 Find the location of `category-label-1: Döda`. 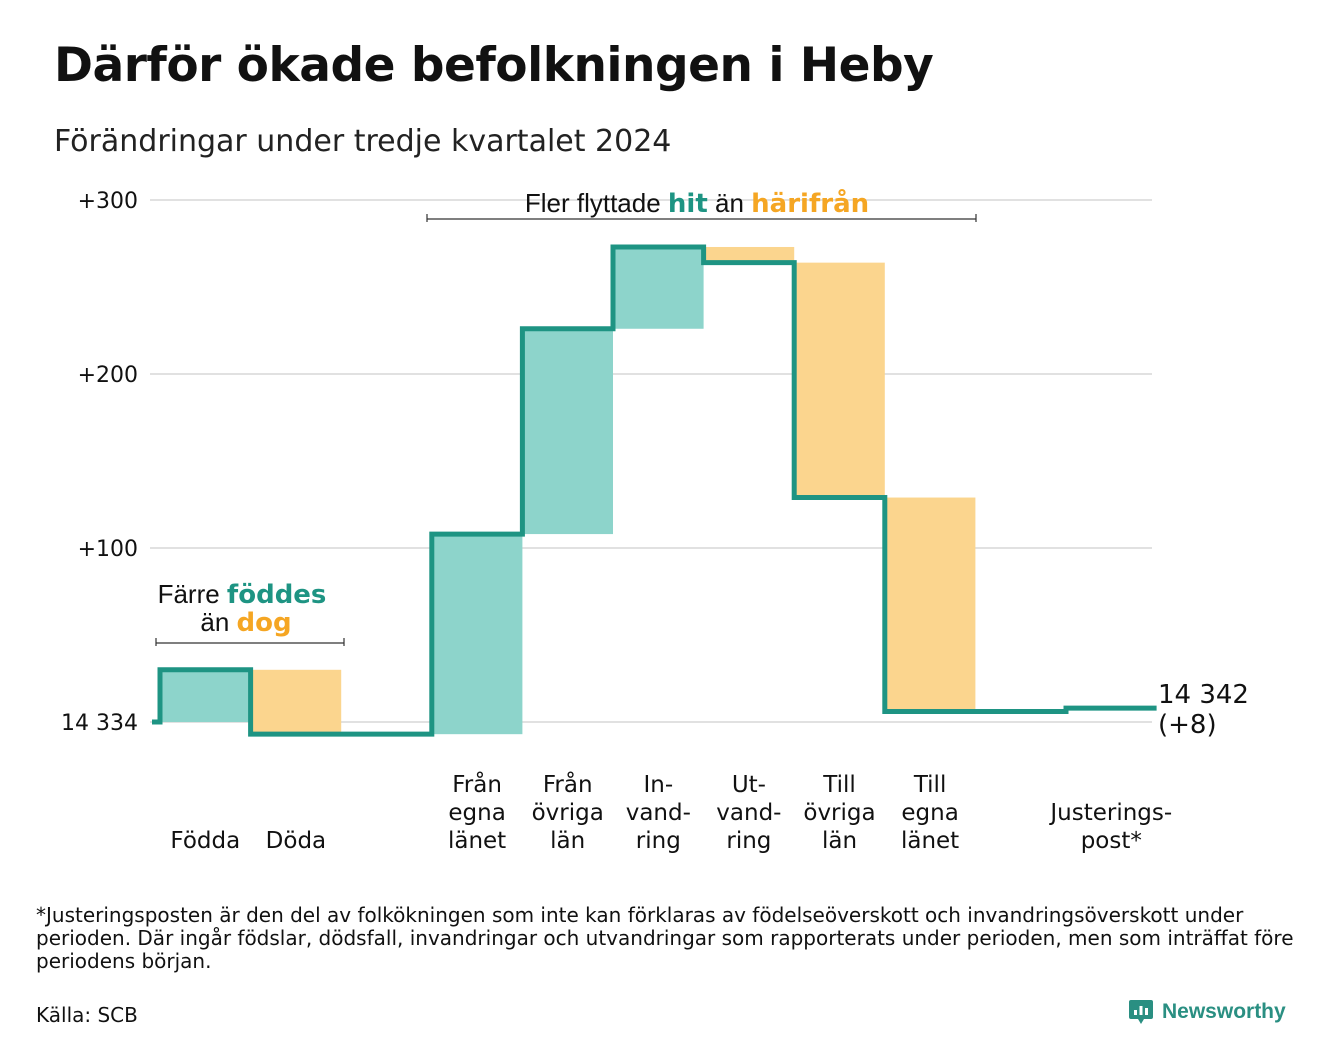

category-label-1: Döda is located at coordinates (296, 841).